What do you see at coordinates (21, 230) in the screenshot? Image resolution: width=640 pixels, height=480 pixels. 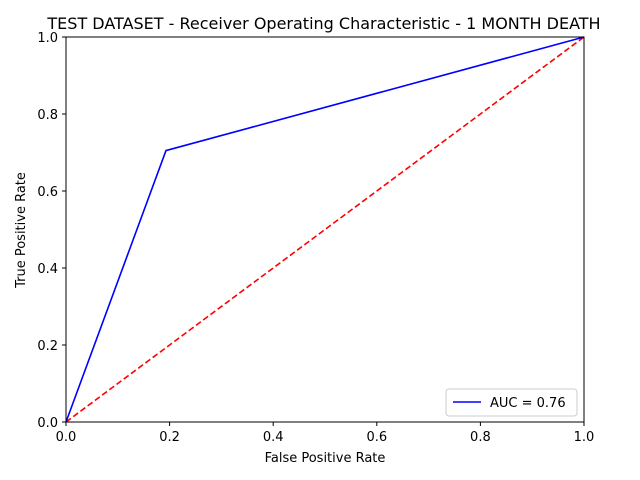 I see `y-axis-label: True Positive Rate` at bounding box center [21, 230].